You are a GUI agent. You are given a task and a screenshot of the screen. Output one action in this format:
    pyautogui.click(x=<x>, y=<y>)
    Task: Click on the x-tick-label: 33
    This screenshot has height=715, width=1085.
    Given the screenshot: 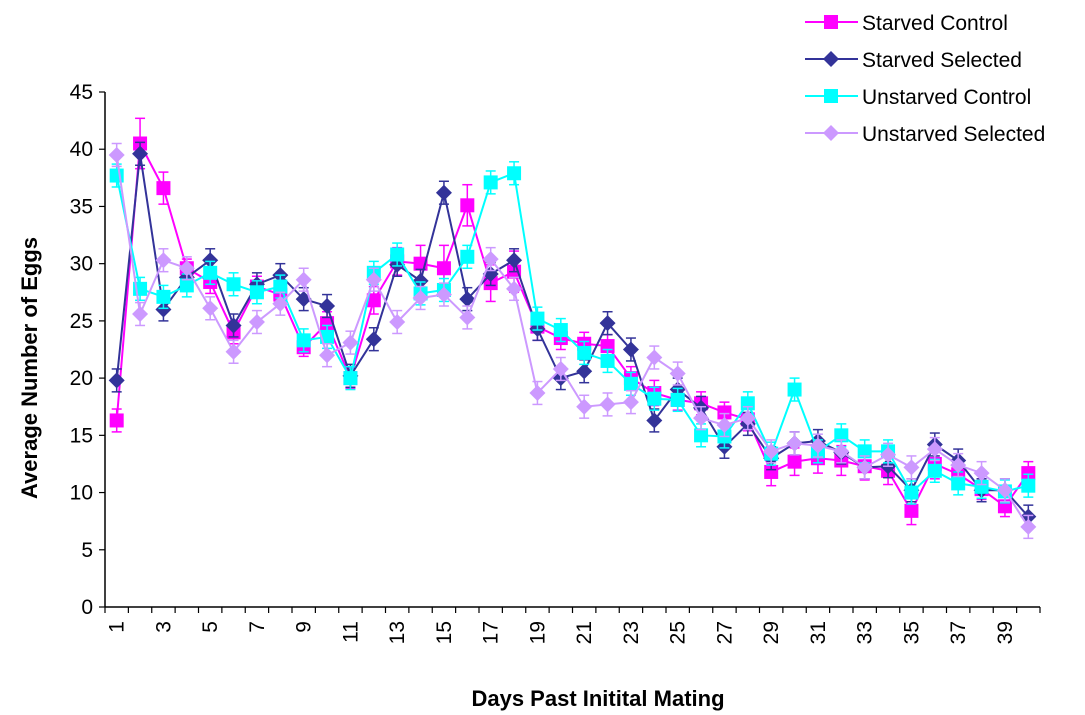 What is the action you would take?
    pyautogui.click(x=865, y=632)
    